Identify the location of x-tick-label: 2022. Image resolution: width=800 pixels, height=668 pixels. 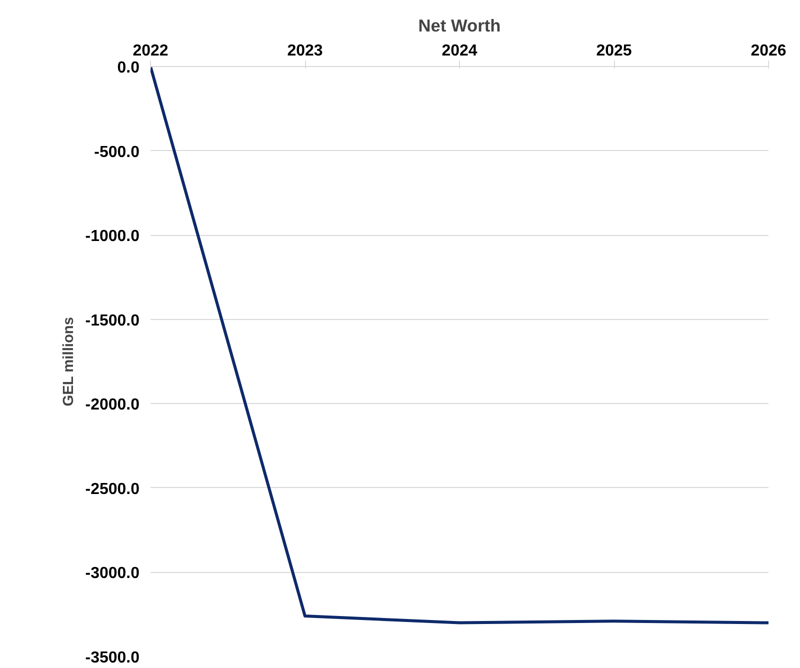
(150, 51).